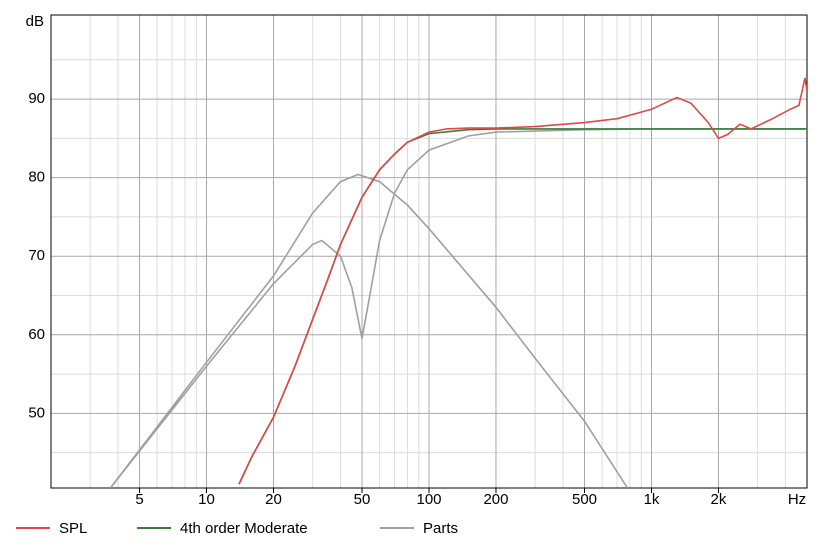 The image size is (825, 555). What do you see at coordinates (362, 499) in the screenshot?
I see `x-tick-label: 50` at bounding box center [362, 499].